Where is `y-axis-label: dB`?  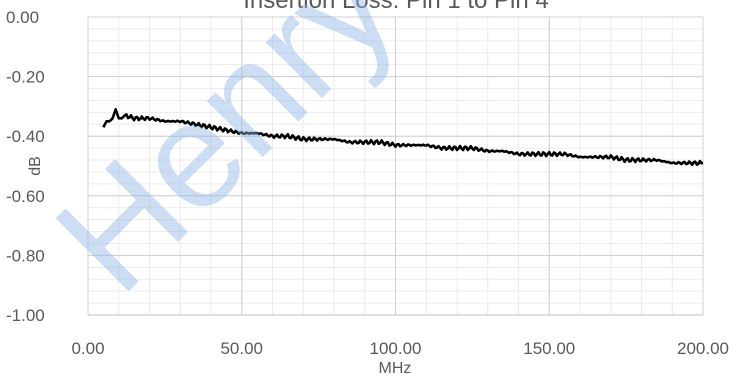 y-axis-label: dB is located at coordinates (35, 166).